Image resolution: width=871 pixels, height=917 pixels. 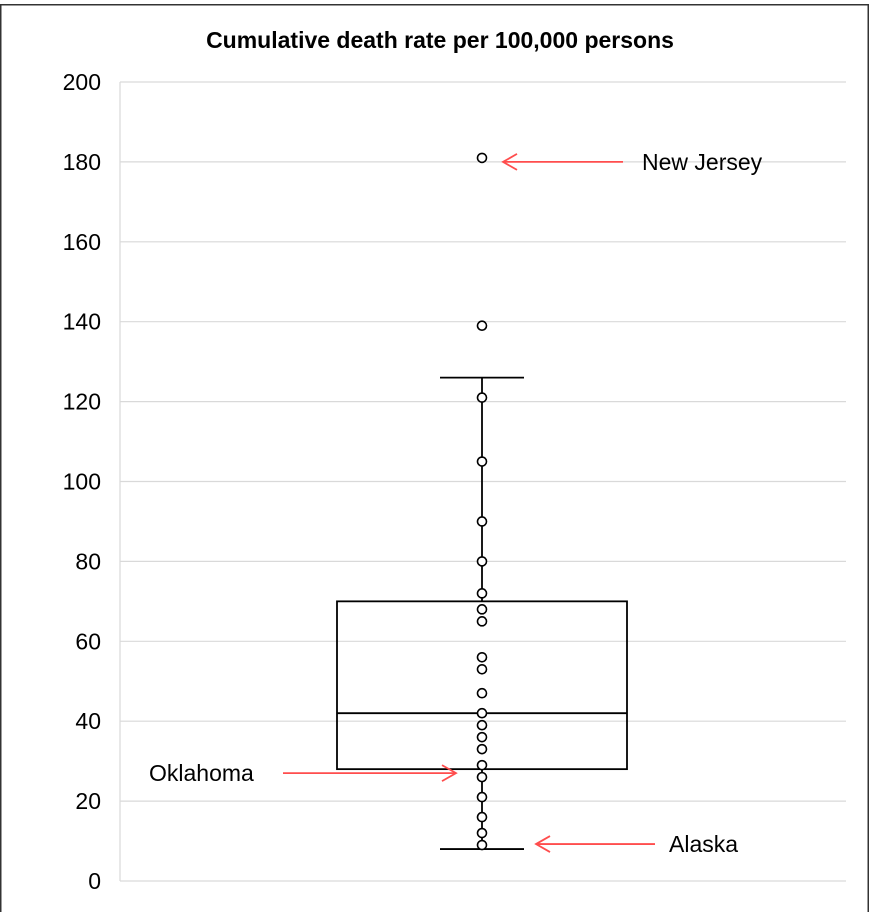 What do you see at coordinates (482, 501) in the screenshot?
I see `data-points` at bounding box center [482, 501].